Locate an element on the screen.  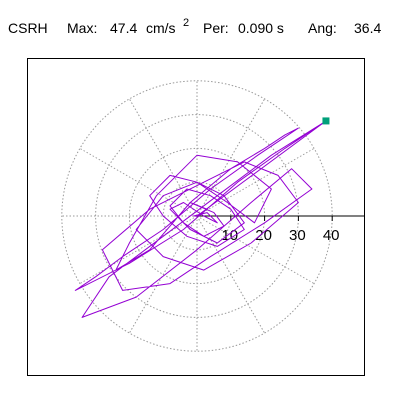
max-value: 47.4 is located at coordinates (123, 28).